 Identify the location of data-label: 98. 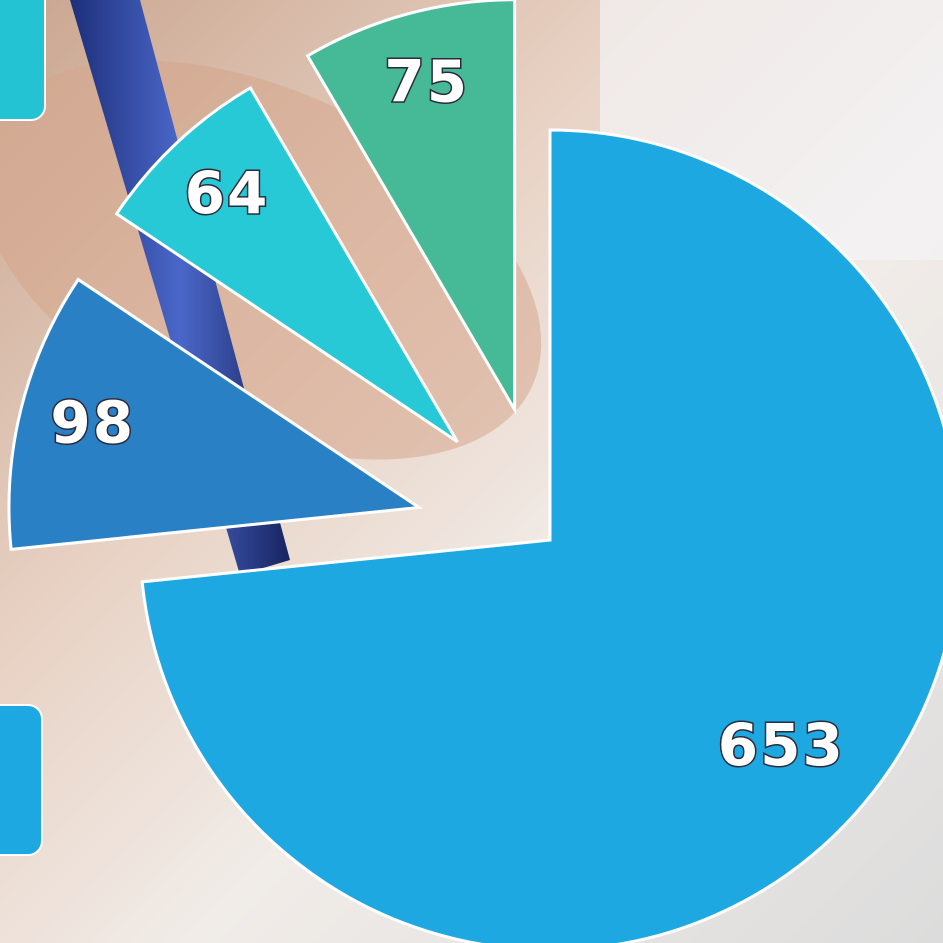
(92, 422).